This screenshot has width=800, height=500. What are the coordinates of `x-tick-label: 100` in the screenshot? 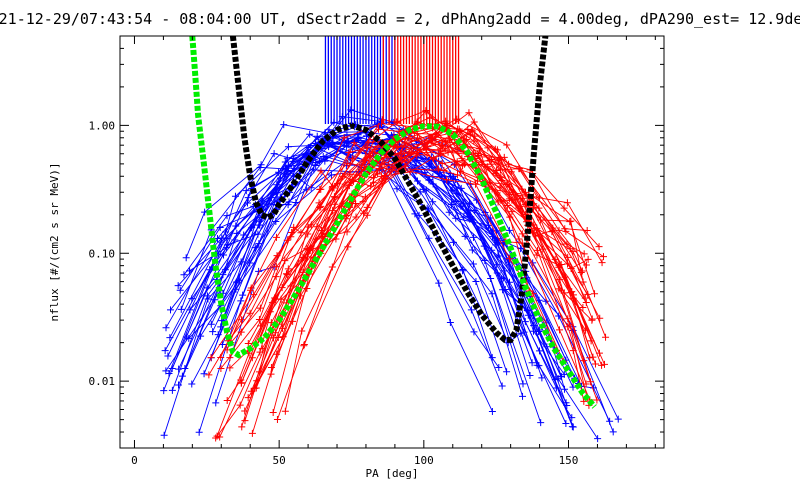 It's located at (424, 460).